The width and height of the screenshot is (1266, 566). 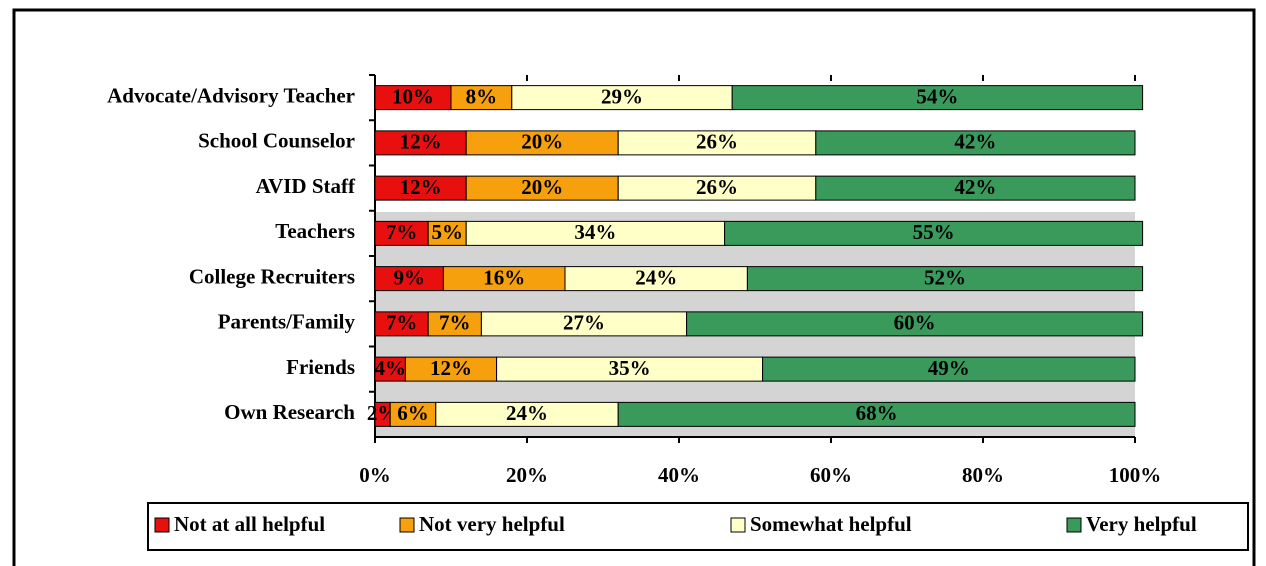 What do you see at coordinates (289, 412) in the screenshot?
I see `y-tick-label: Own Research` at bounding box center [289, 412].